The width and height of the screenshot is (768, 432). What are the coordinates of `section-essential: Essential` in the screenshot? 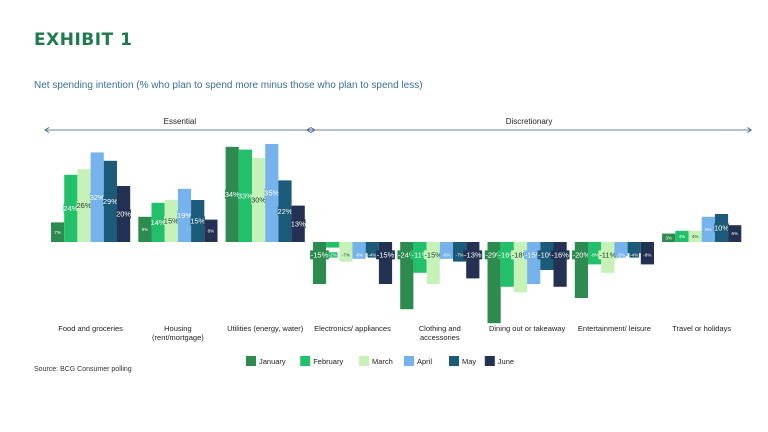 It's located at (180, 124).